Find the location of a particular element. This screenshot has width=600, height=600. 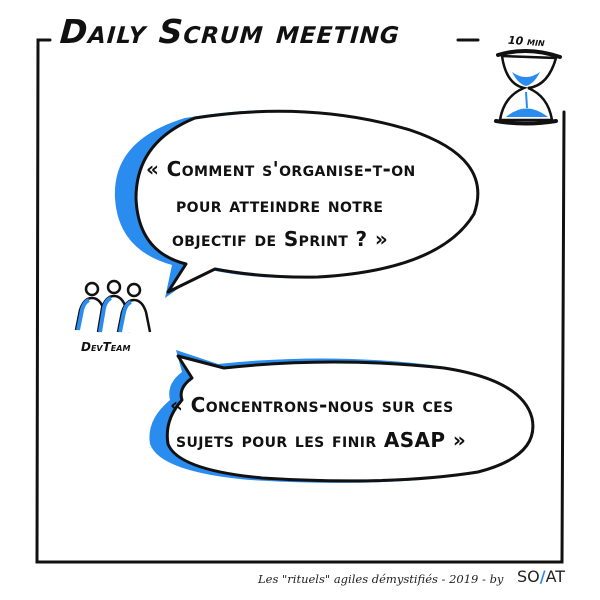

team-label: DevTeam is located at coordinates (106, 347).